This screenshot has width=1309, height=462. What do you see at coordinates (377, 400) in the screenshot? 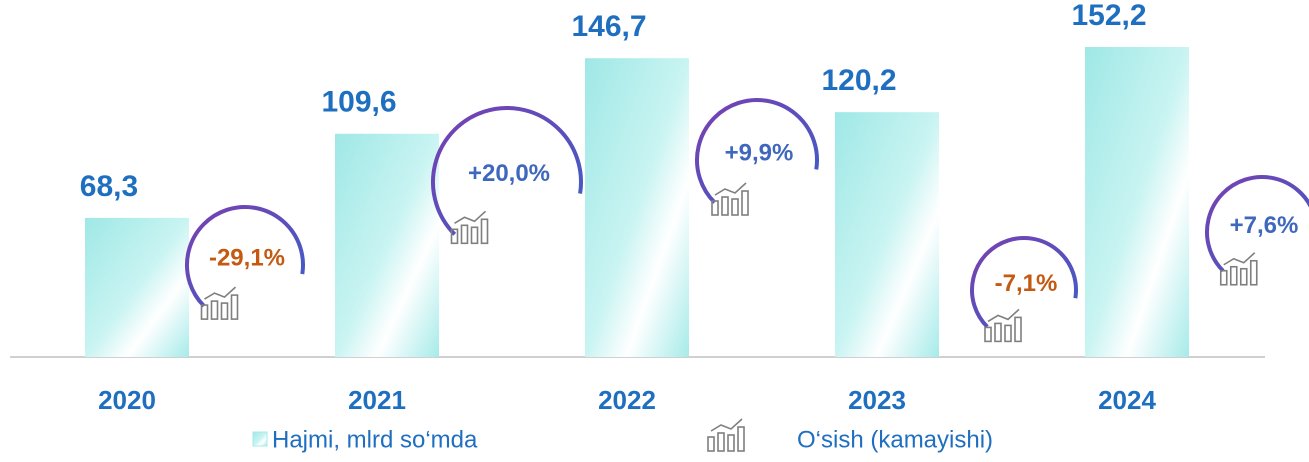
I see `x-tick-label: 2021` at bounding box center [377, 400].